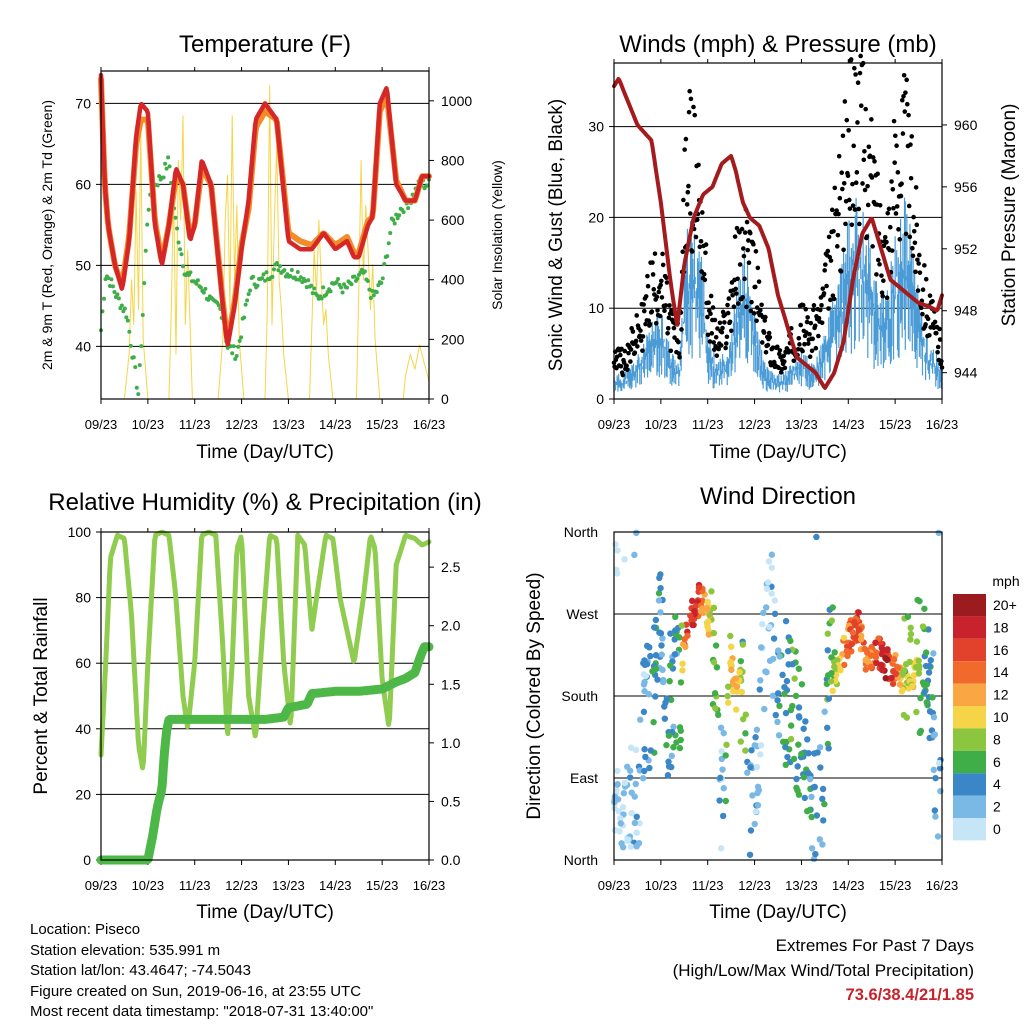  What do you see at coordinates (83, 794) in the screenshot?
I see `humidity-ytick-label: 20` at bounding box center [83, 794].